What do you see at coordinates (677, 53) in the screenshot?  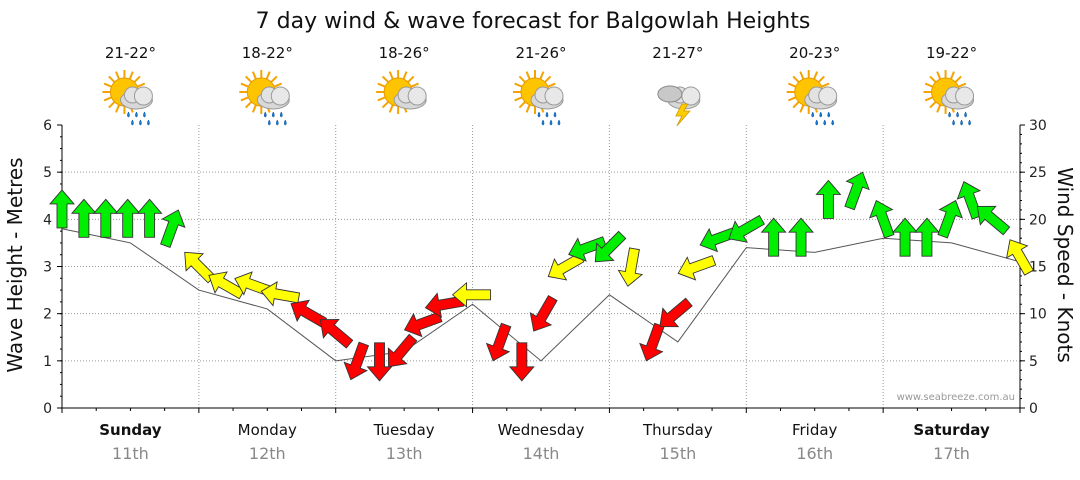 I see `temperature-range: 21-27°` at bounding box center [677, 53].